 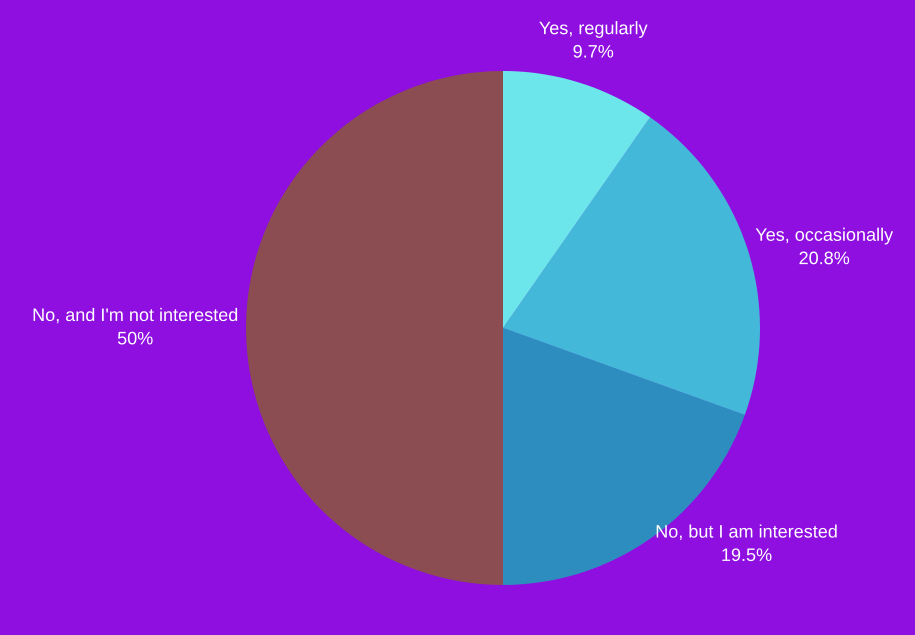 What do you see at coordinates (593, 29) in the screenshot?
I see `slice-label: Yes, regularly` at bounding box center [593, 29].